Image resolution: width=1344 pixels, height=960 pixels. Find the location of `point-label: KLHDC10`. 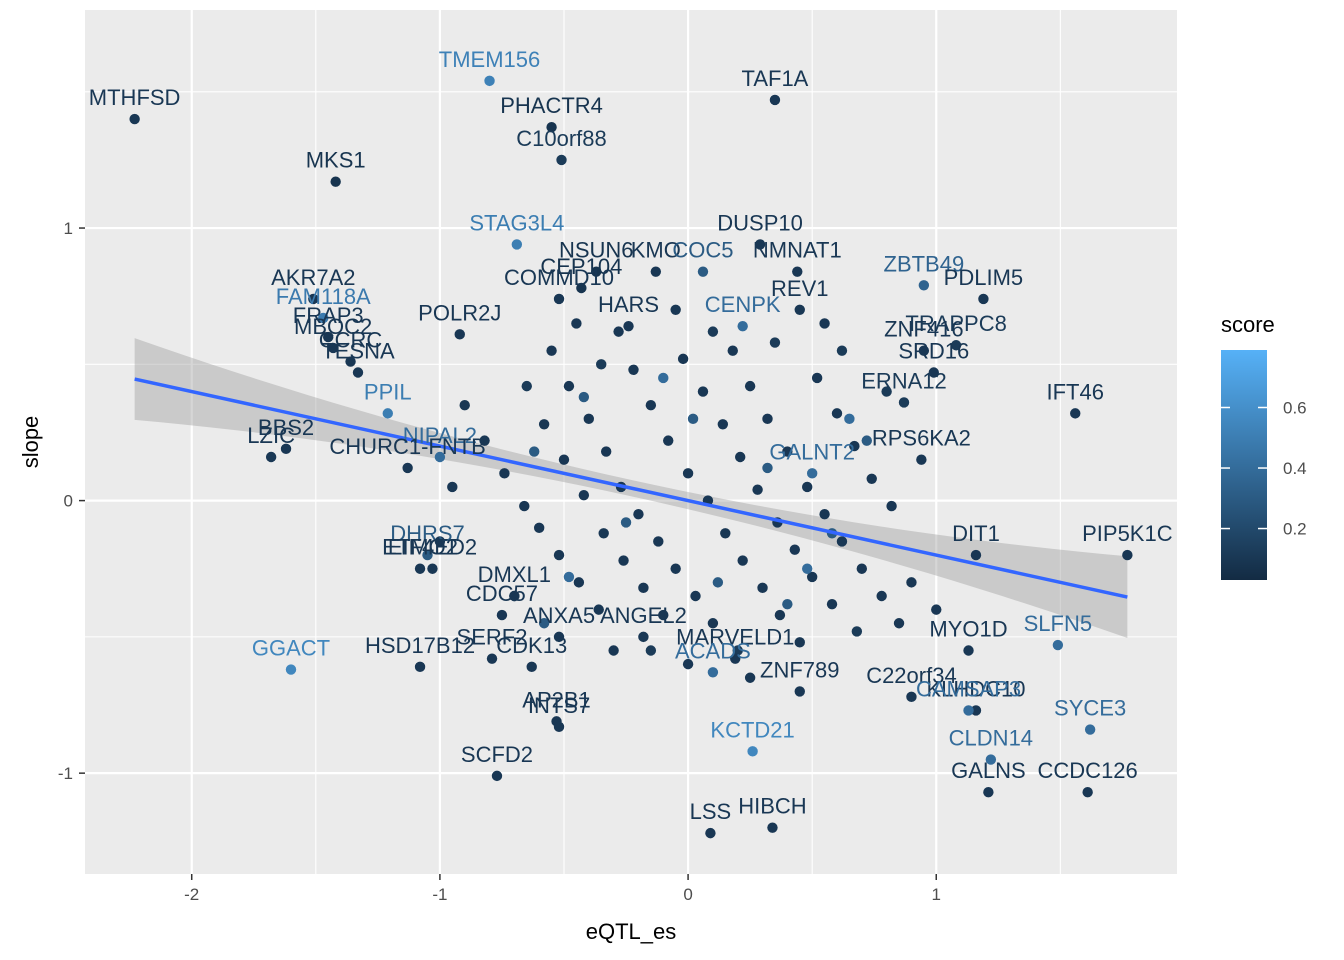

point-label: KLHDC10 is located at coordinates (975, 688).